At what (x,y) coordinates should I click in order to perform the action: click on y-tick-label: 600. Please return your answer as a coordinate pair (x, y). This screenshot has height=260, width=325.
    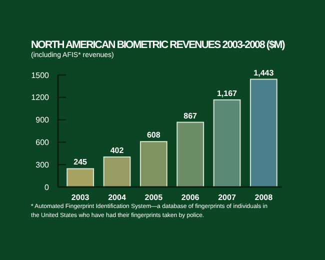
    Looking at the image, I should click on (43, 142).